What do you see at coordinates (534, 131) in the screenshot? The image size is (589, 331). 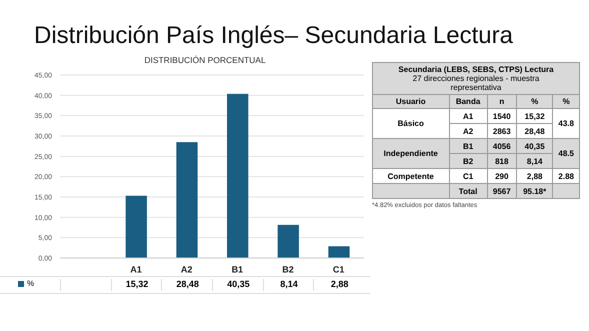 I see `text: 28,48` at bounding box center [534, 131].